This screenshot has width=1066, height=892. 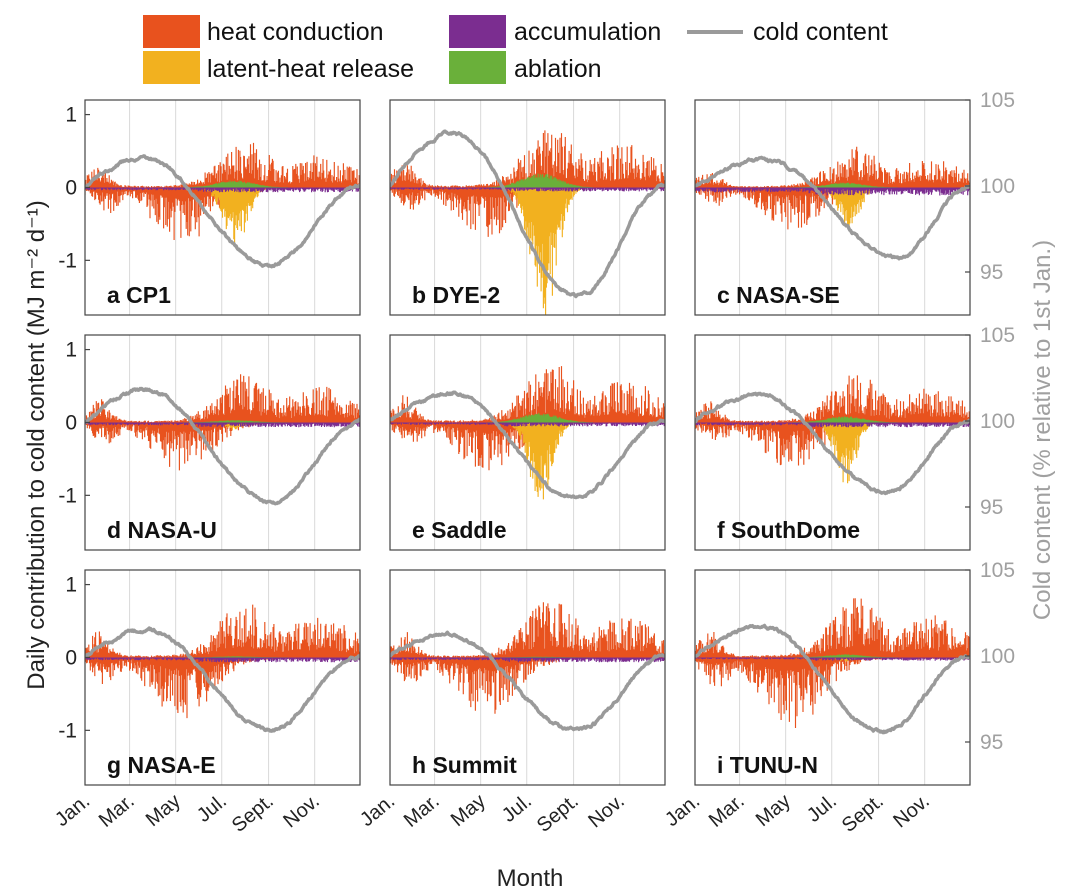 What do you see at coordinates (530, 878) in the screenshot?
I see `x-axis-label: Month` at bounding box center [530, 878].